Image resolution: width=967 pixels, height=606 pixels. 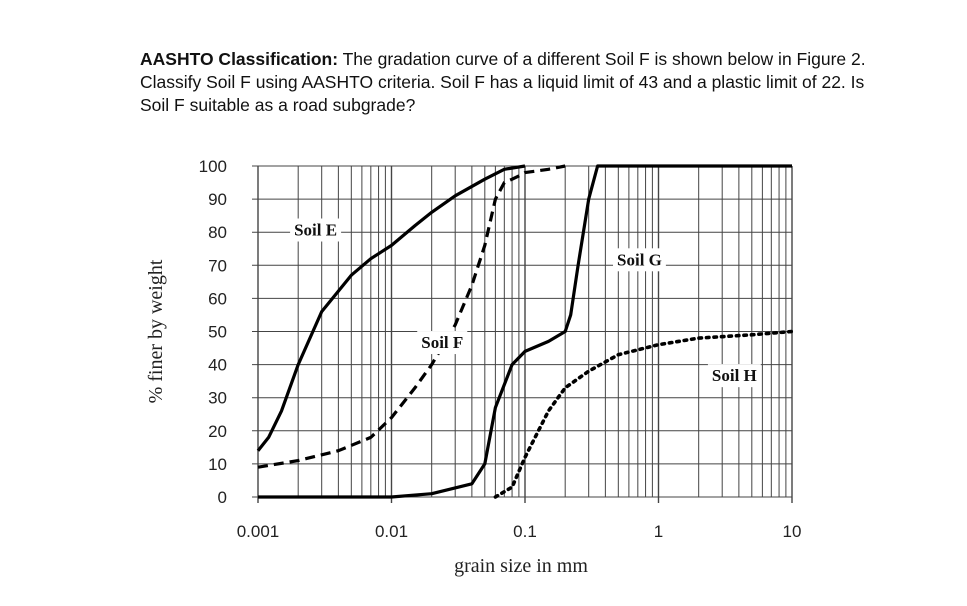 I want to click on x-tick-label: 0.1, so click(x=525, y=531).